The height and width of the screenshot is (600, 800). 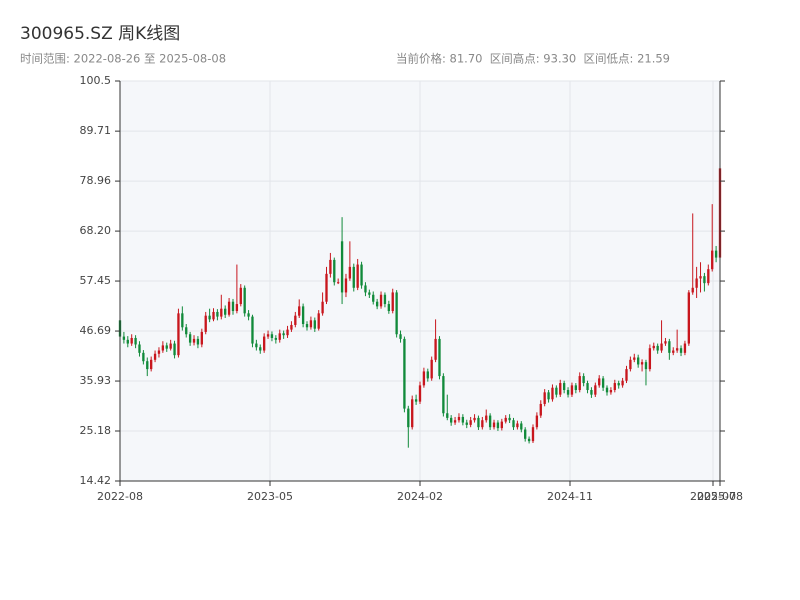 I want to click on y-tick-label: 14.42, so click(x=96, y=480).